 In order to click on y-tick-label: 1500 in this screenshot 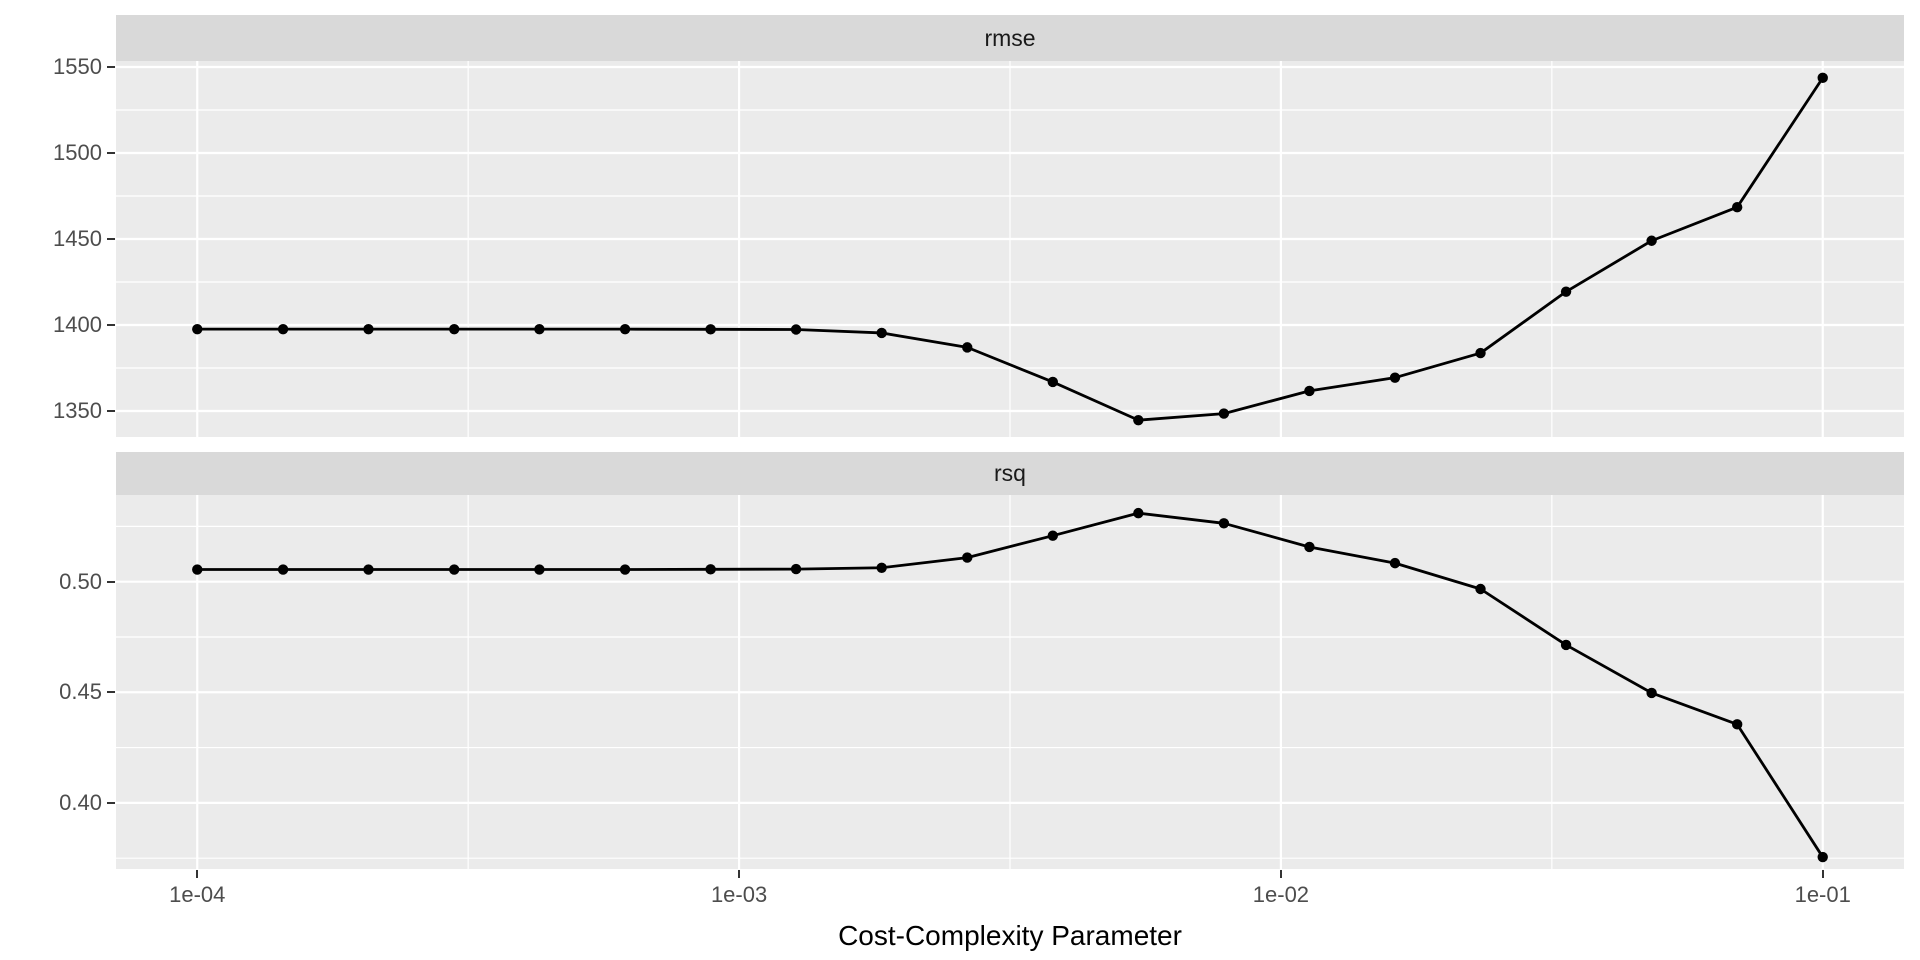, I will do `click(77, 153)`.